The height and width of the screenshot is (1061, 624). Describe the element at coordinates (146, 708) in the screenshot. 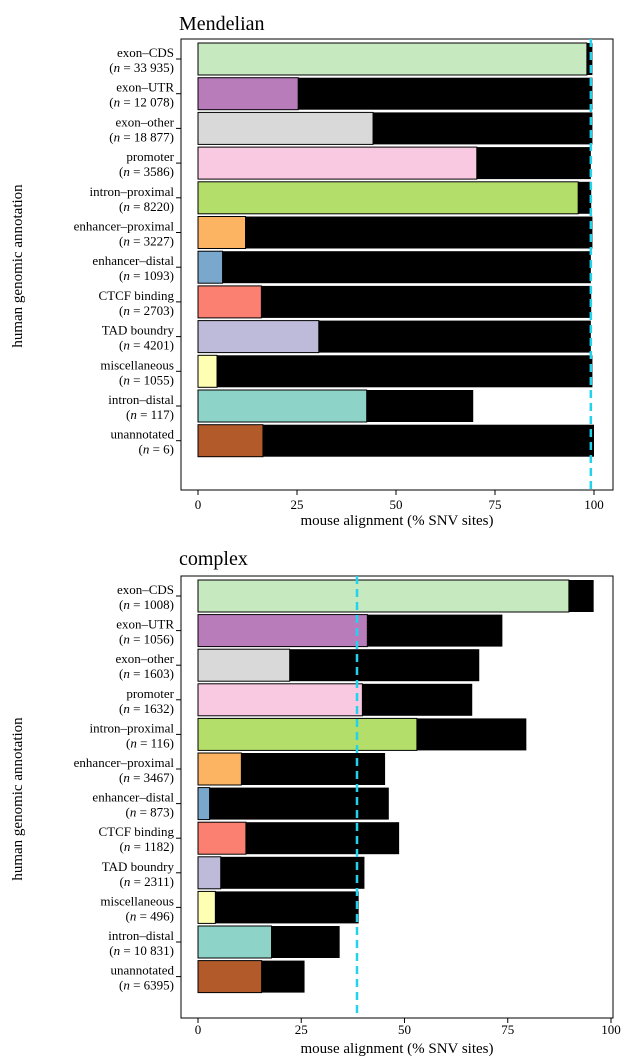

I see `category-count-label: (n = 1632)` at that location.